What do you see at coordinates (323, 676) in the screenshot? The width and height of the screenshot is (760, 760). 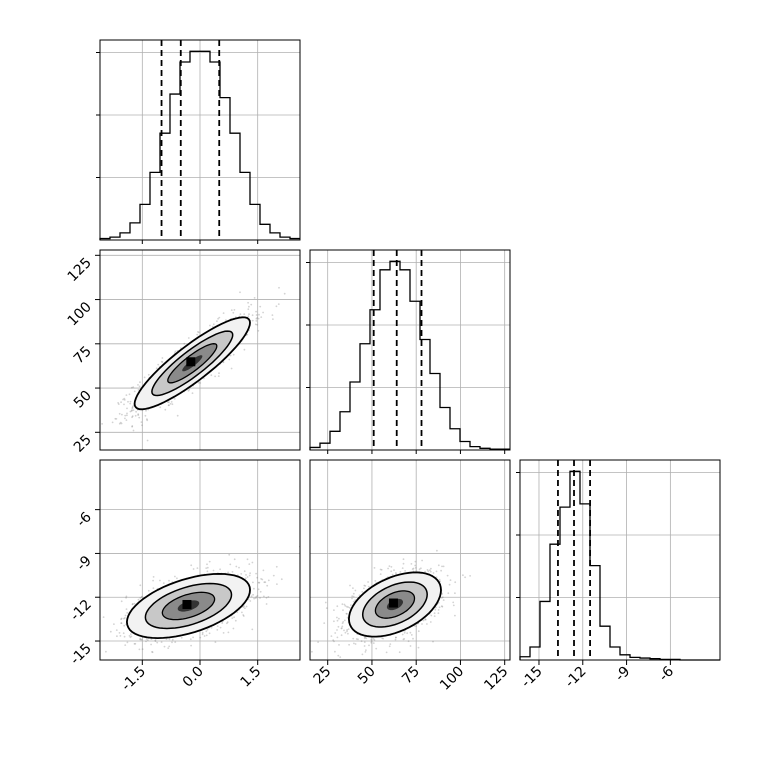 I see `x-tick-label: 25` at bounding box center [323, 676].